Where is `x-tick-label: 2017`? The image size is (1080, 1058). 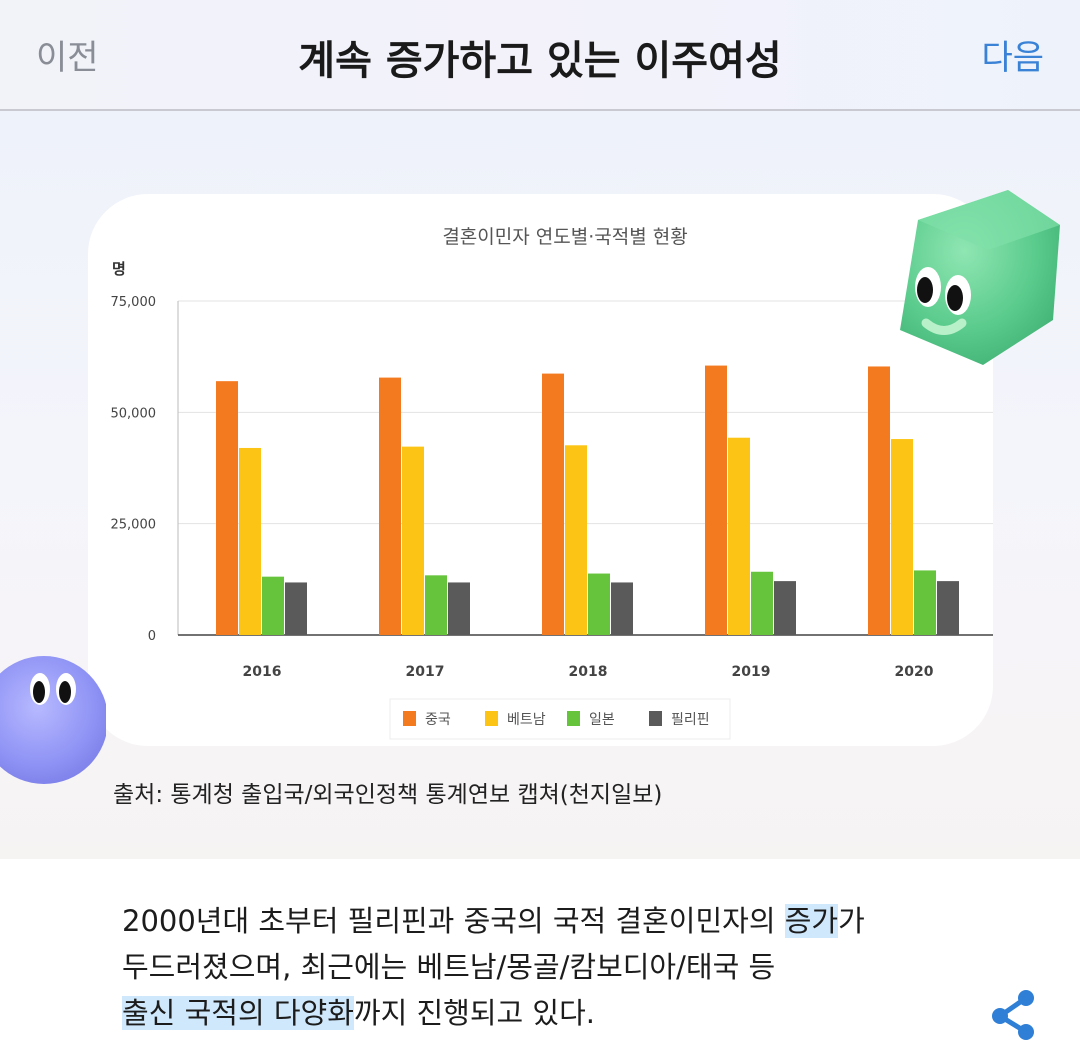 x-tick-label: 2017 is located at coordinates (425, 672).